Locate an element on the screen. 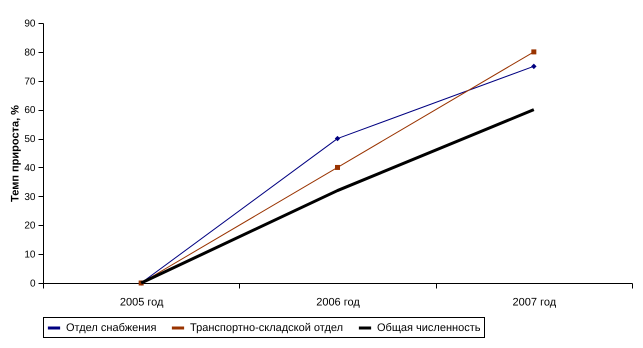 The width and height of the screenshot is (643, 348). legend-label: Транспортно-складской отдел is located at coordinates (267, 328).